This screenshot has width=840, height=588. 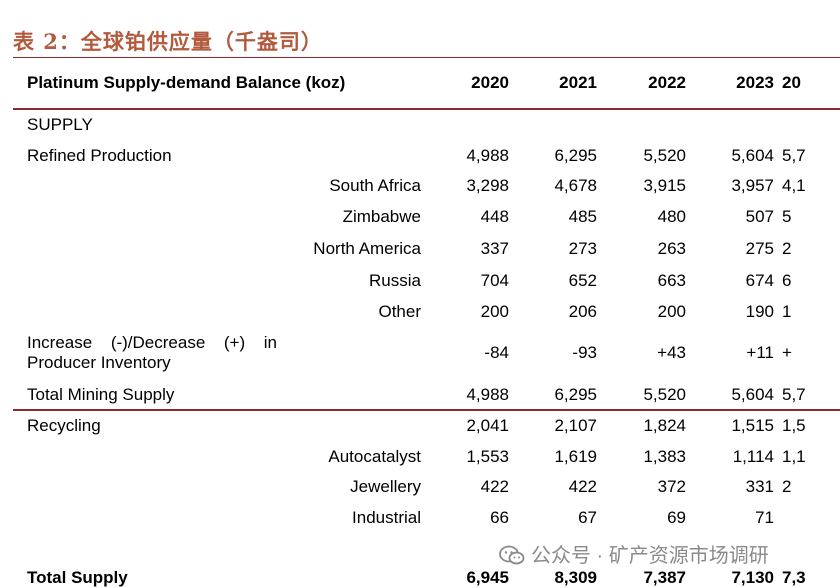 What do you see at coordinates (787, 352) in the screenshot?
I see `table-cell: +` at bounding box center [787, 352].